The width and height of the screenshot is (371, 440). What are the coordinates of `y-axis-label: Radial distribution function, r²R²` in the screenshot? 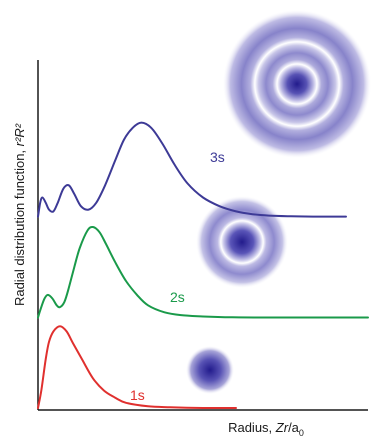 It's located at (19, 214).